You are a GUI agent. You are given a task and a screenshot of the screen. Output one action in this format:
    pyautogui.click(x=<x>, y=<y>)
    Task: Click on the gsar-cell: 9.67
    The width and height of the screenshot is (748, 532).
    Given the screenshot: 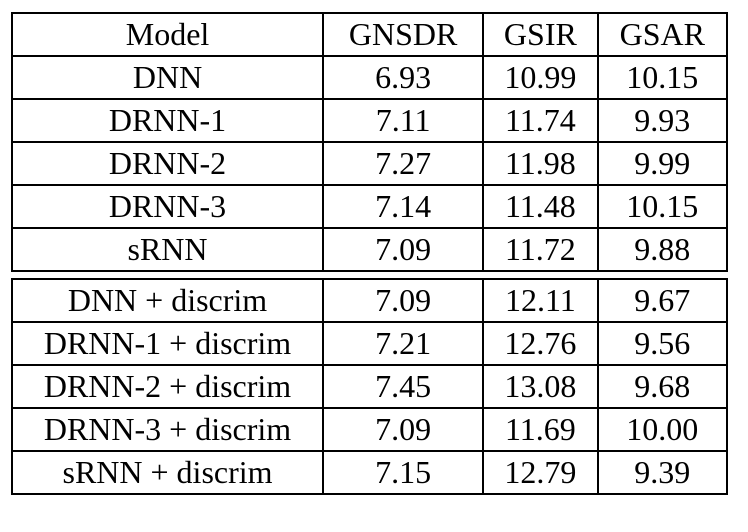 What is the action you would take?
    pyautogui.click(x=662, y=300)
    